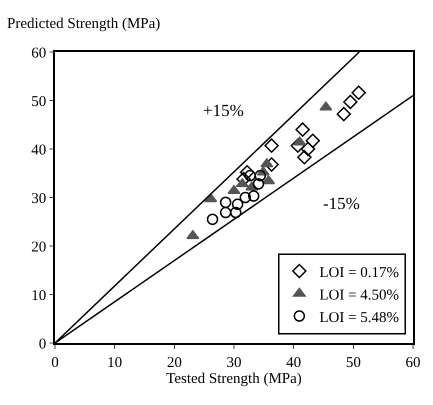  I want to click on annotation: -15%, so click(341, 203).